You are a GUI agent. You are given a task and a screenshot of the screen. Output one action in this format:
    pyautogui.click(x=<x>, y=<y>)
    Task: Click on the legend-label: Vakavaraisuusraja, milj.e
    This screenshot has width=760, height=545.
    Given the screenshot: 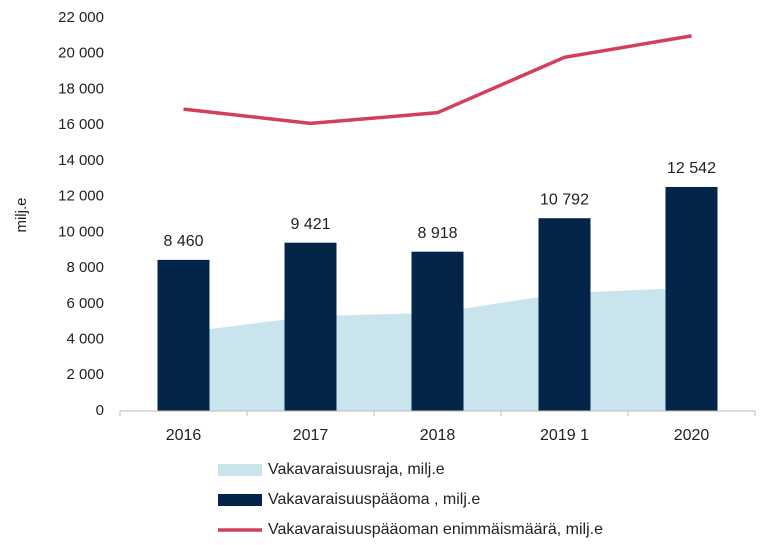 What is the action you would take?
    pyautogui.click(x=356, y=469)
    